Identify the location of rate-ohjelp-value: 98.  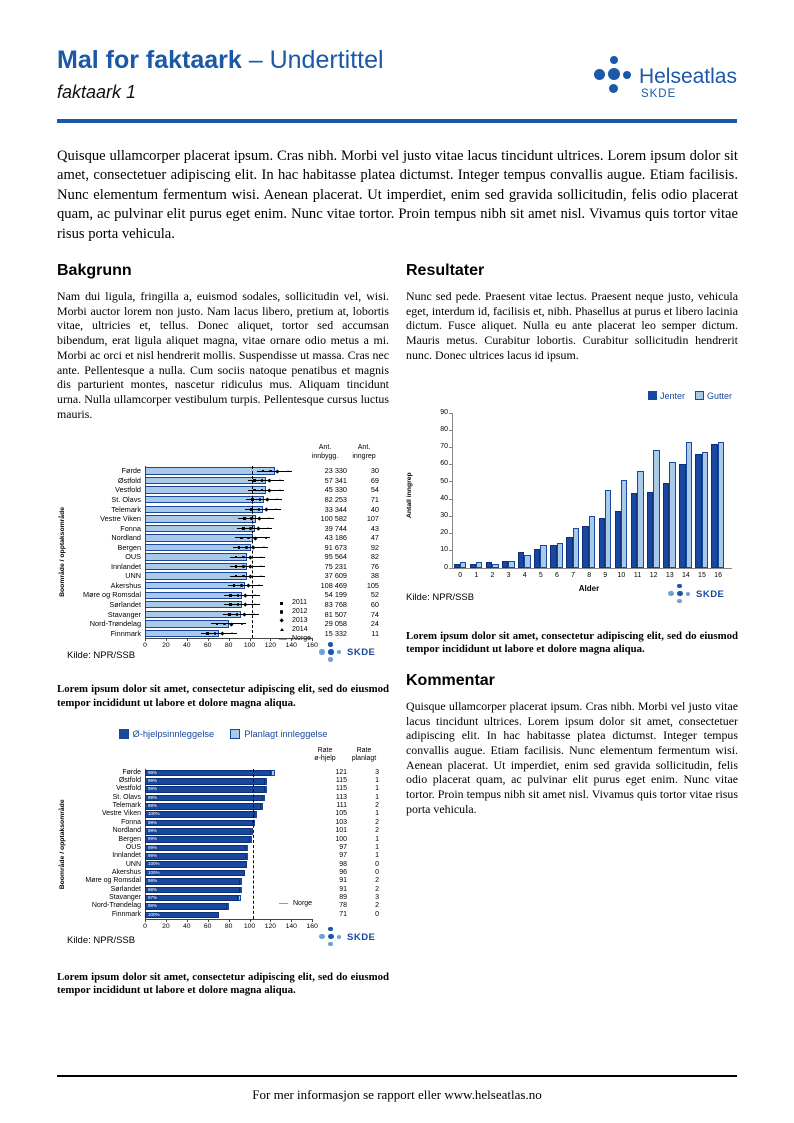
(343, 864).